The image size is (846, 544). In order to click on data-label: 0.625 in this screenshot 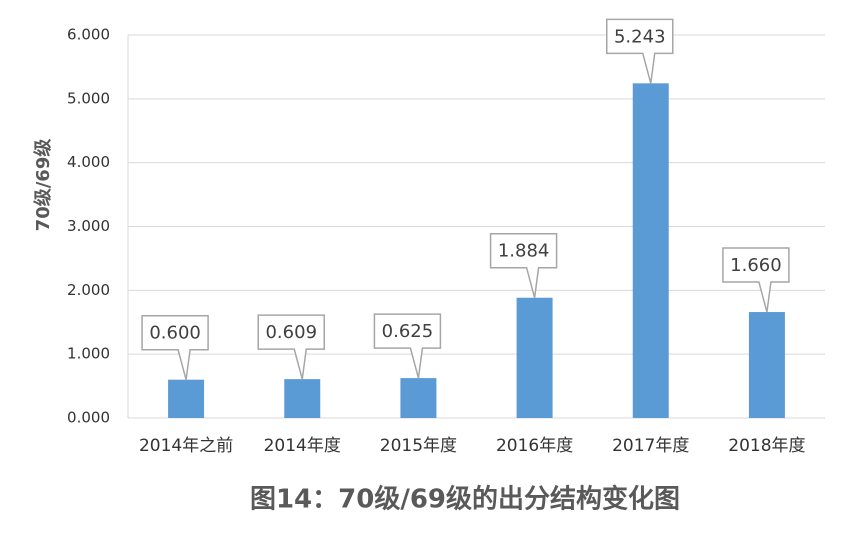, I will do `click(408, 331)`.